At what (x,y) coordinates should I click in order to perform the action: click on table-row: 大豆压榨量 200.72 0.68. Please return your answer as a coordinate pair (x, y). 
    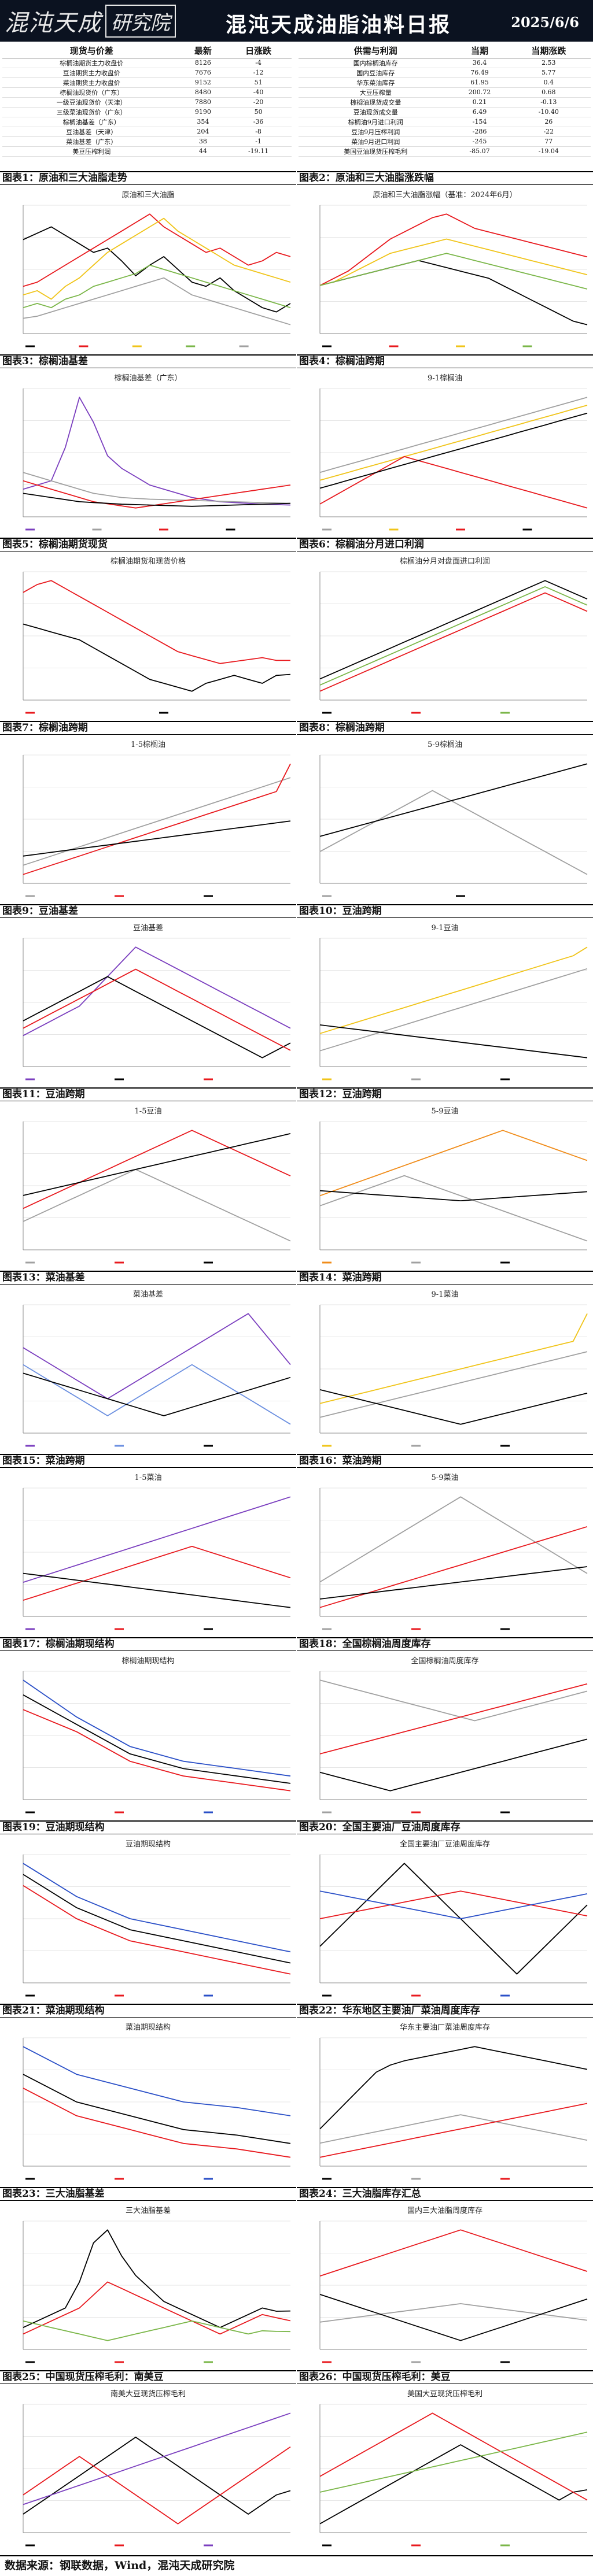
    Looking at the image, I should click on (445, 92).